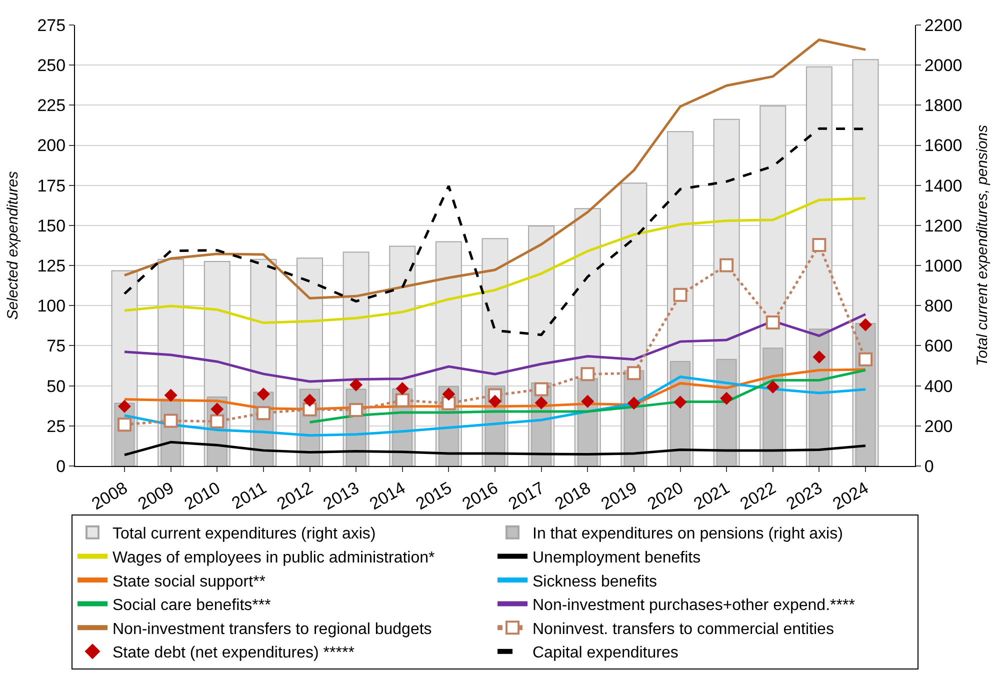 The width and height of the screenshot is (1000, 681). What do you see at coordinates (341, 496) in the screenshot?
I see `x-tick-label: 2013` at bounding box center [341, 496].